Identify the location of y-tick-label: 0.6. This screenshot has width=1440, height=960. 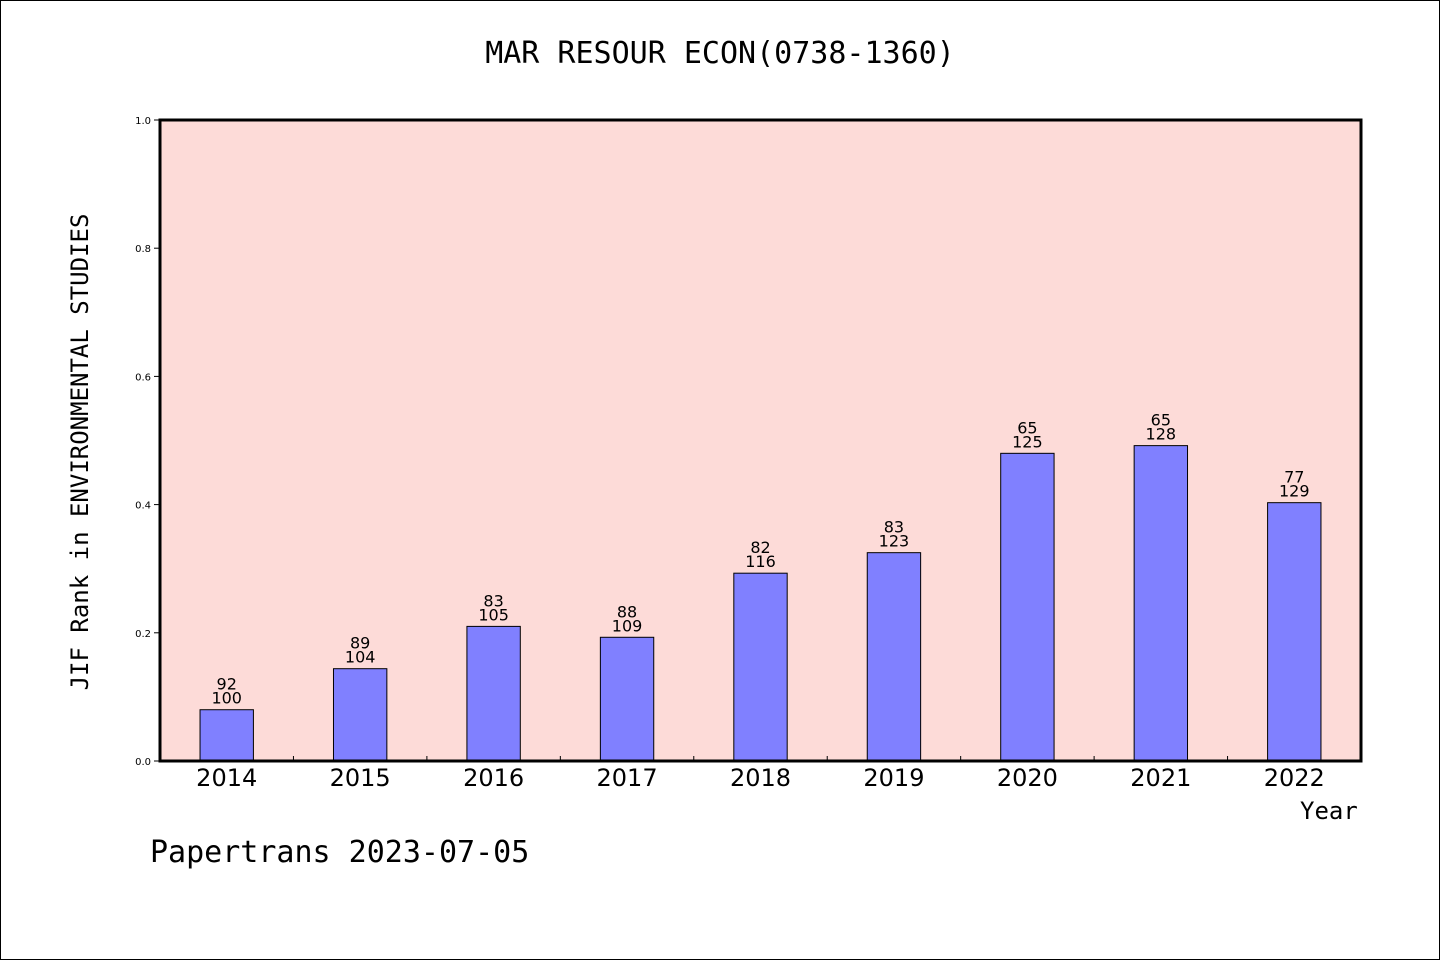
(143, 377).